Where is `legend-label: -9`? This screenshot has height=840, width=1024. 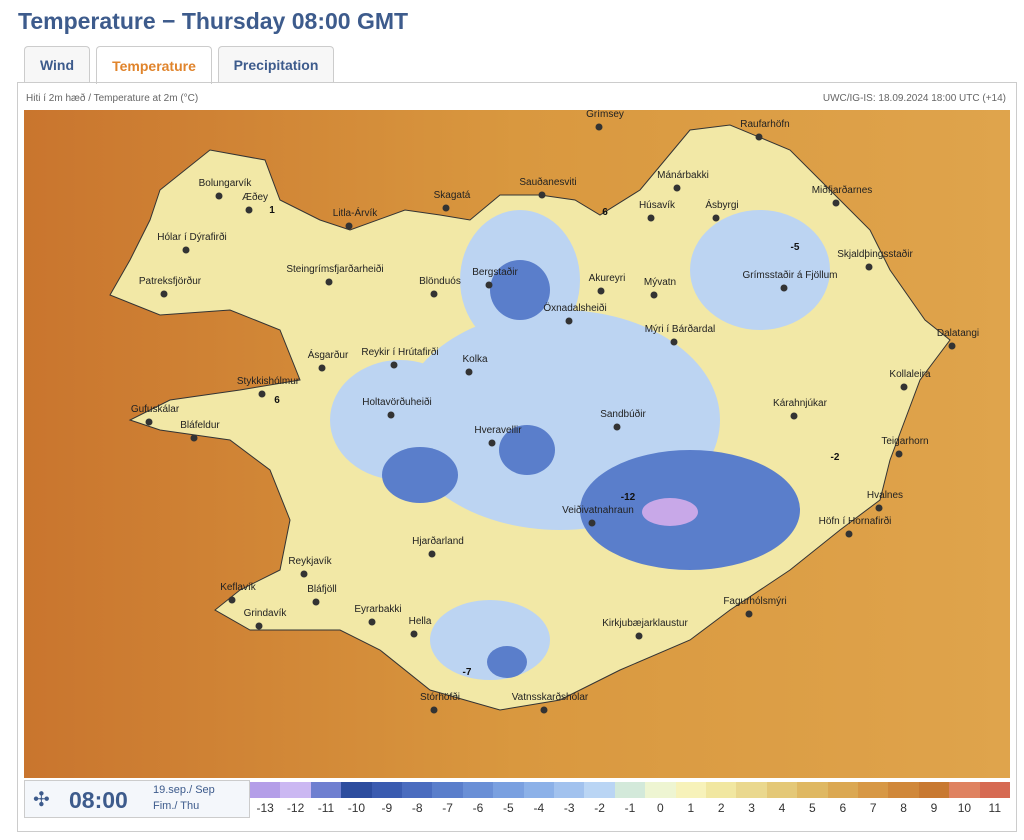 legend-label: -9 is located at coordinates (387, 808).